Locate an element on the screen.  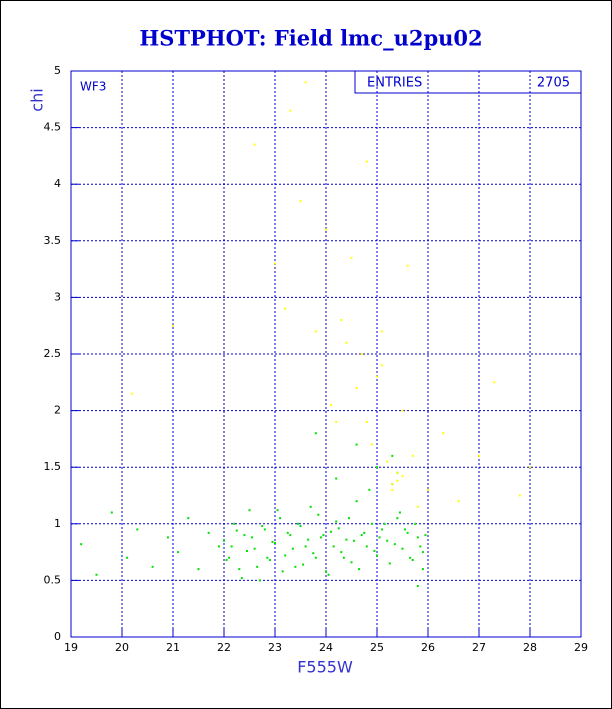
y-axis-label: chi is located at coordinates (37, 99).